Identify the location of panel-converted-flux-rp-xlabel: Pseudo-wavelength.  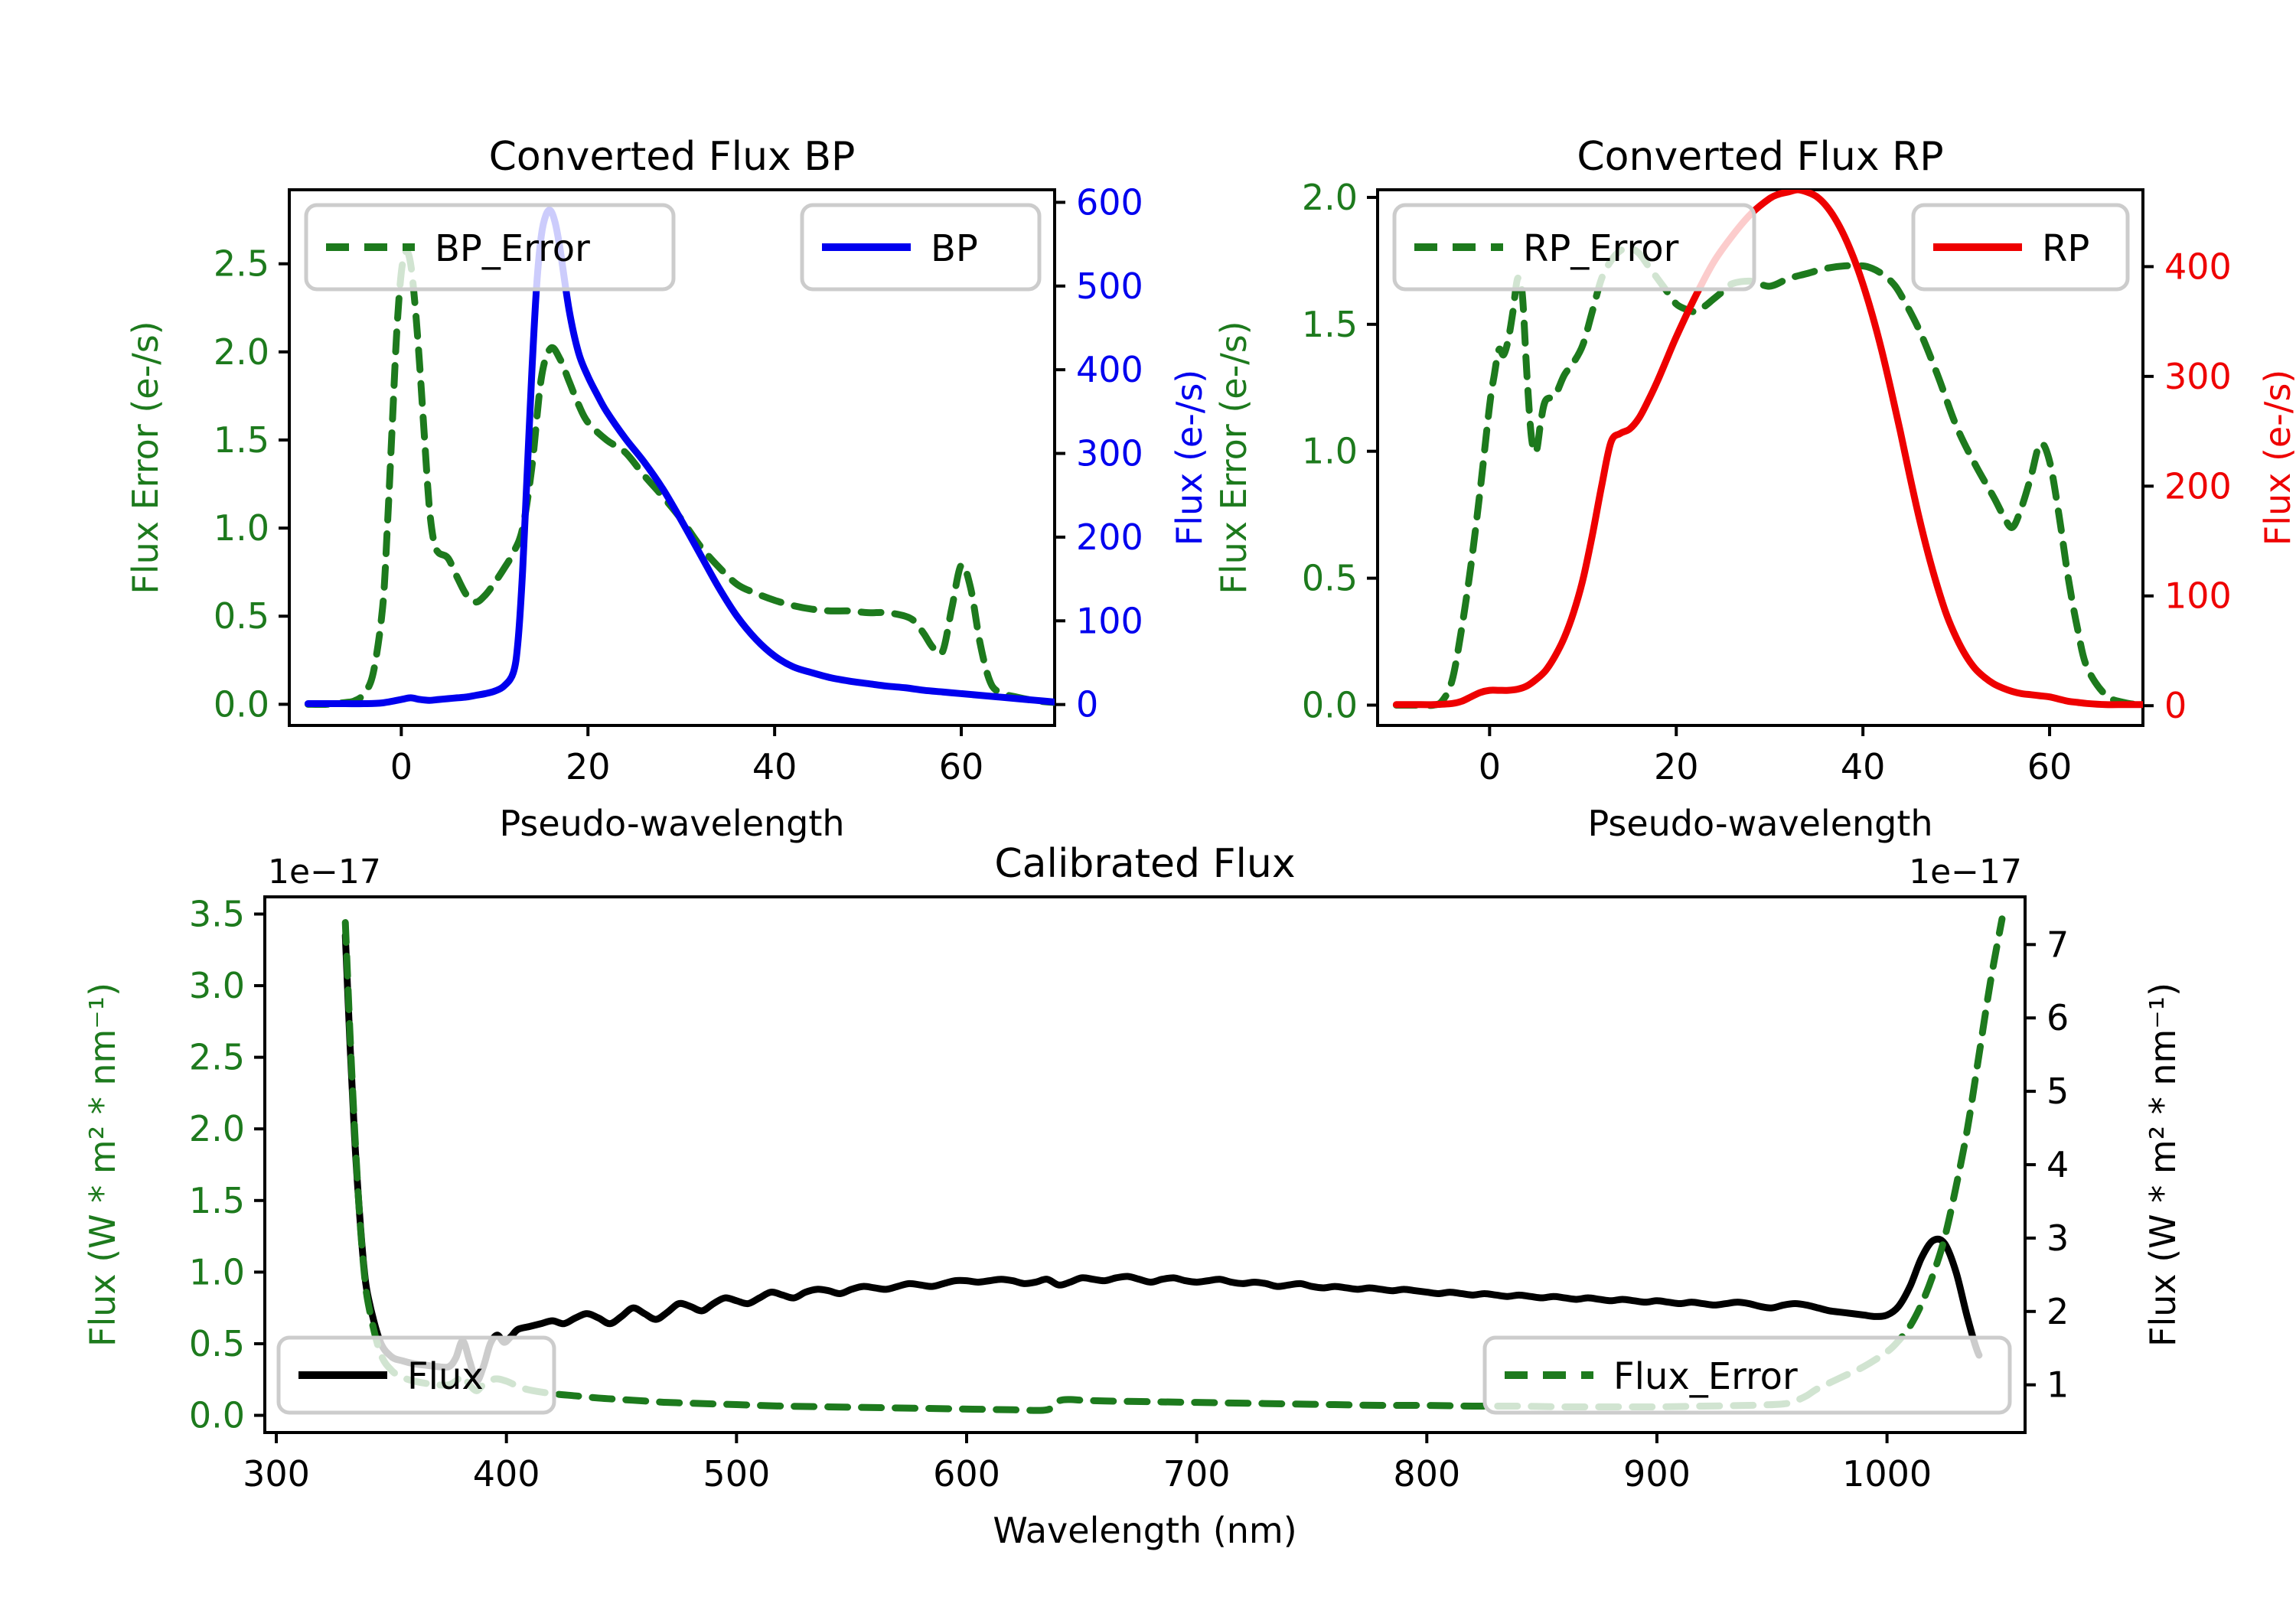
(1759, 823).